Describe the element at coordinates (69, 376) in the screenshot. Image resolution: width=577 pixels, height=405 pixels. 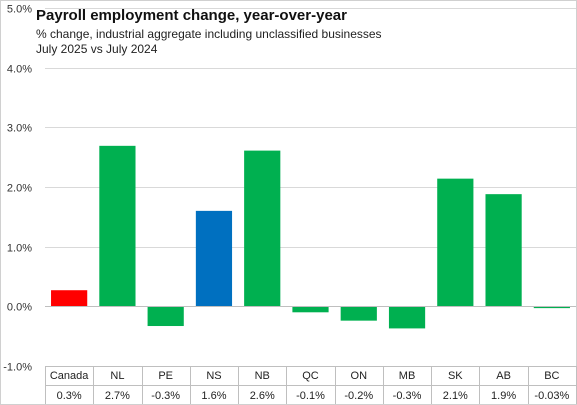
I see `category-label: Canada` at that location.